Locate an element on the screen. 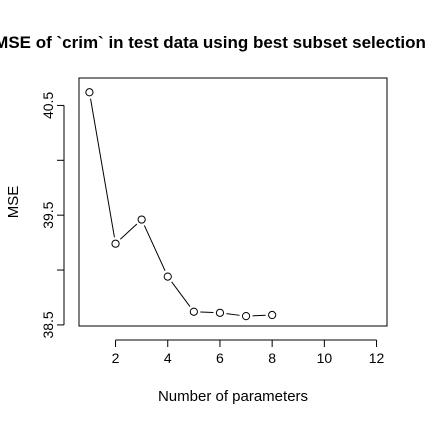 Image resolution: width=427 pixels, height=425 pixels. x-tick-label: 8 is located at coordinates (272, 358).